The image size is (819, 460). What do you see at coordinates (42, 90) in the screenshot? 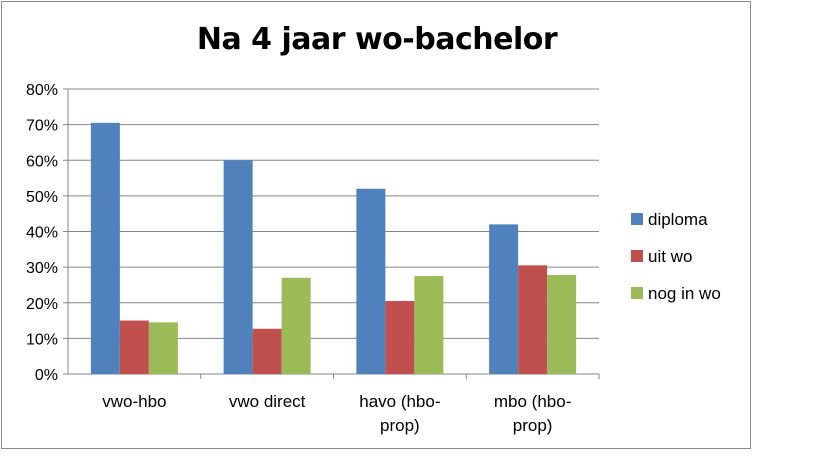
I see `y-tick-label: 80%` at bounding box center [42, 90].